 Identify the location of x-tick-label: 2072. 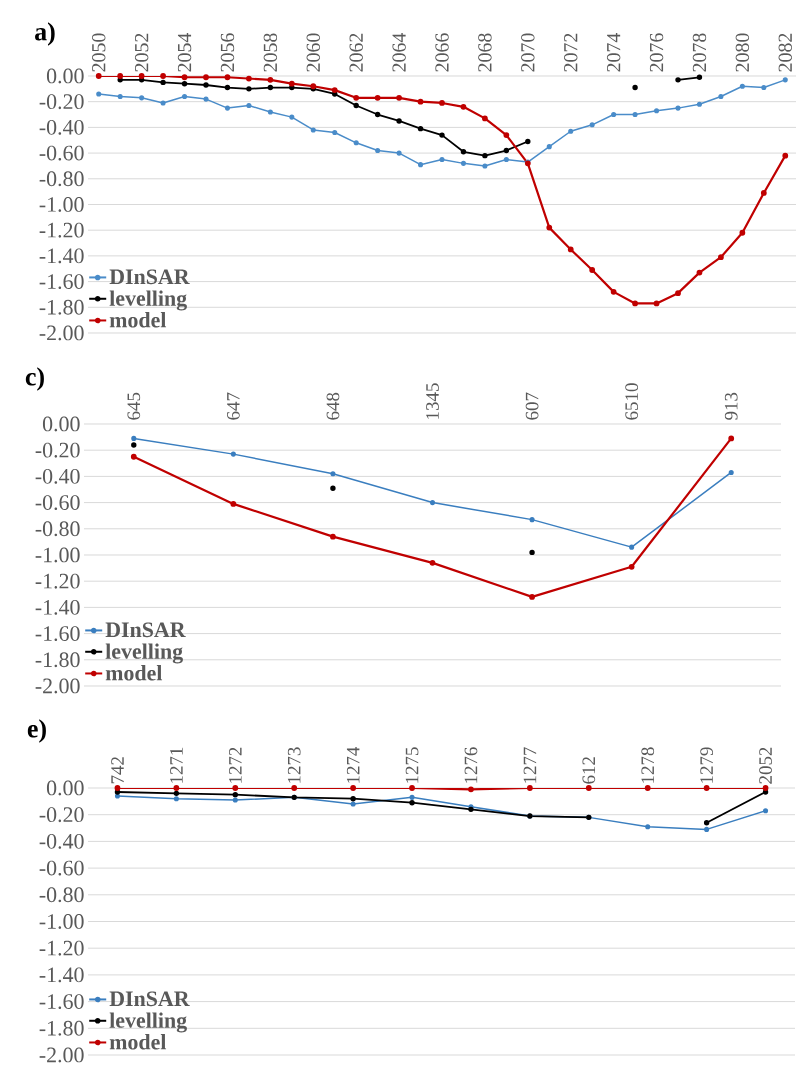
(571, 52).